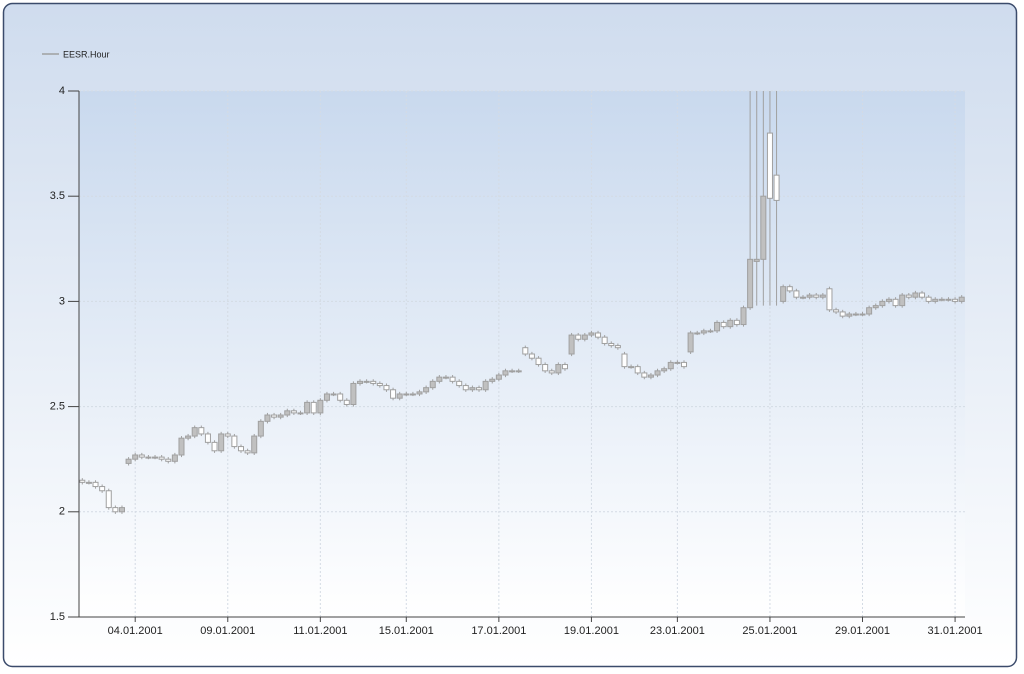 The width and height of the screenshot is (1024, 674). Describe the element at coordinates (57, 617) in the screenshot. I see `y-tick-label: 1.5` at that location.